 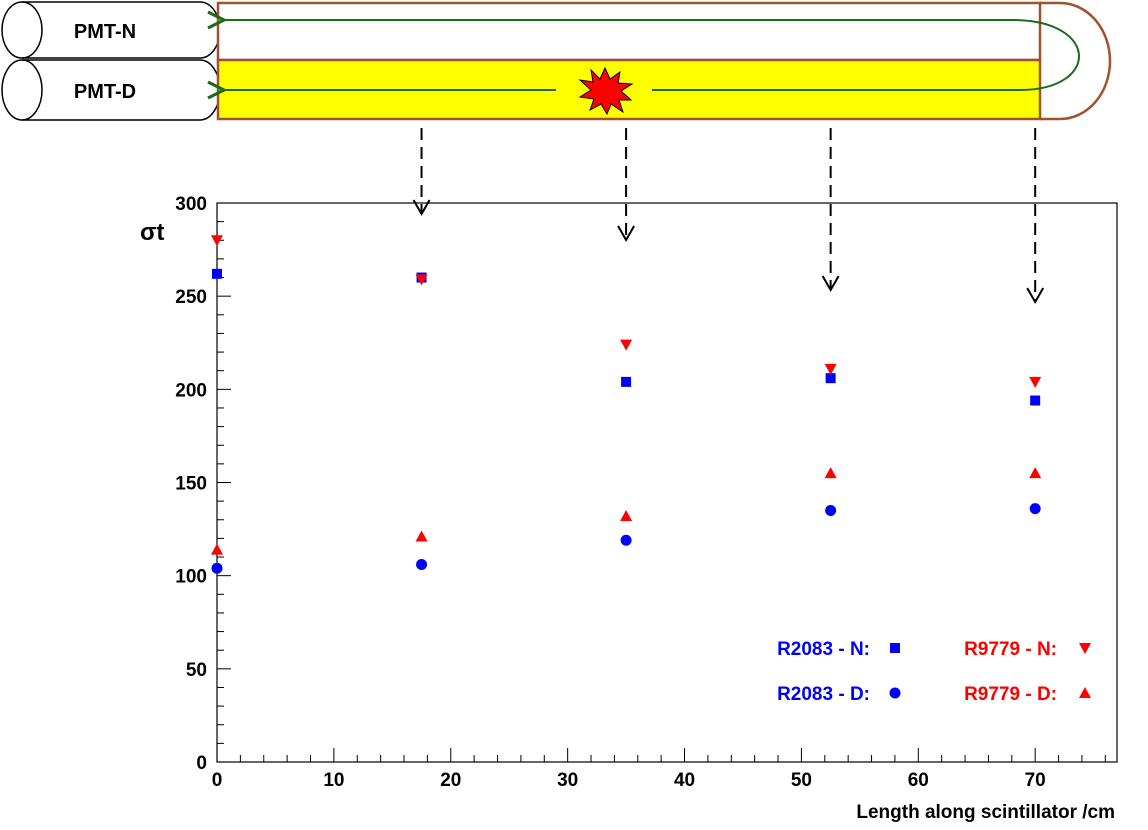 What do you see at coordinates (801, 780) in the screenshot?
I see `x-tick-label: 50` at bounding box center [801, 780].